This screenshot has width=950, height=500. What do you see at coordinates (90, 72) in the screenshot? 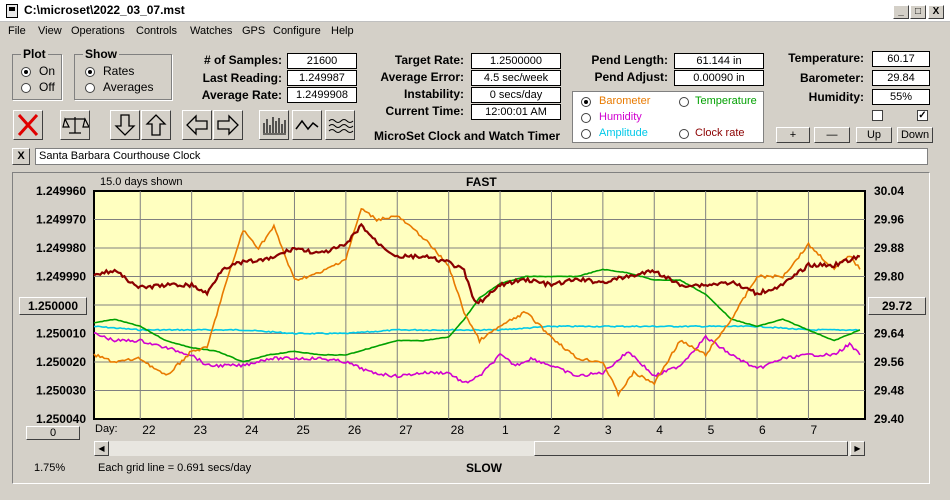
I see `show-rates-radio` at bounding box center [90, 72].